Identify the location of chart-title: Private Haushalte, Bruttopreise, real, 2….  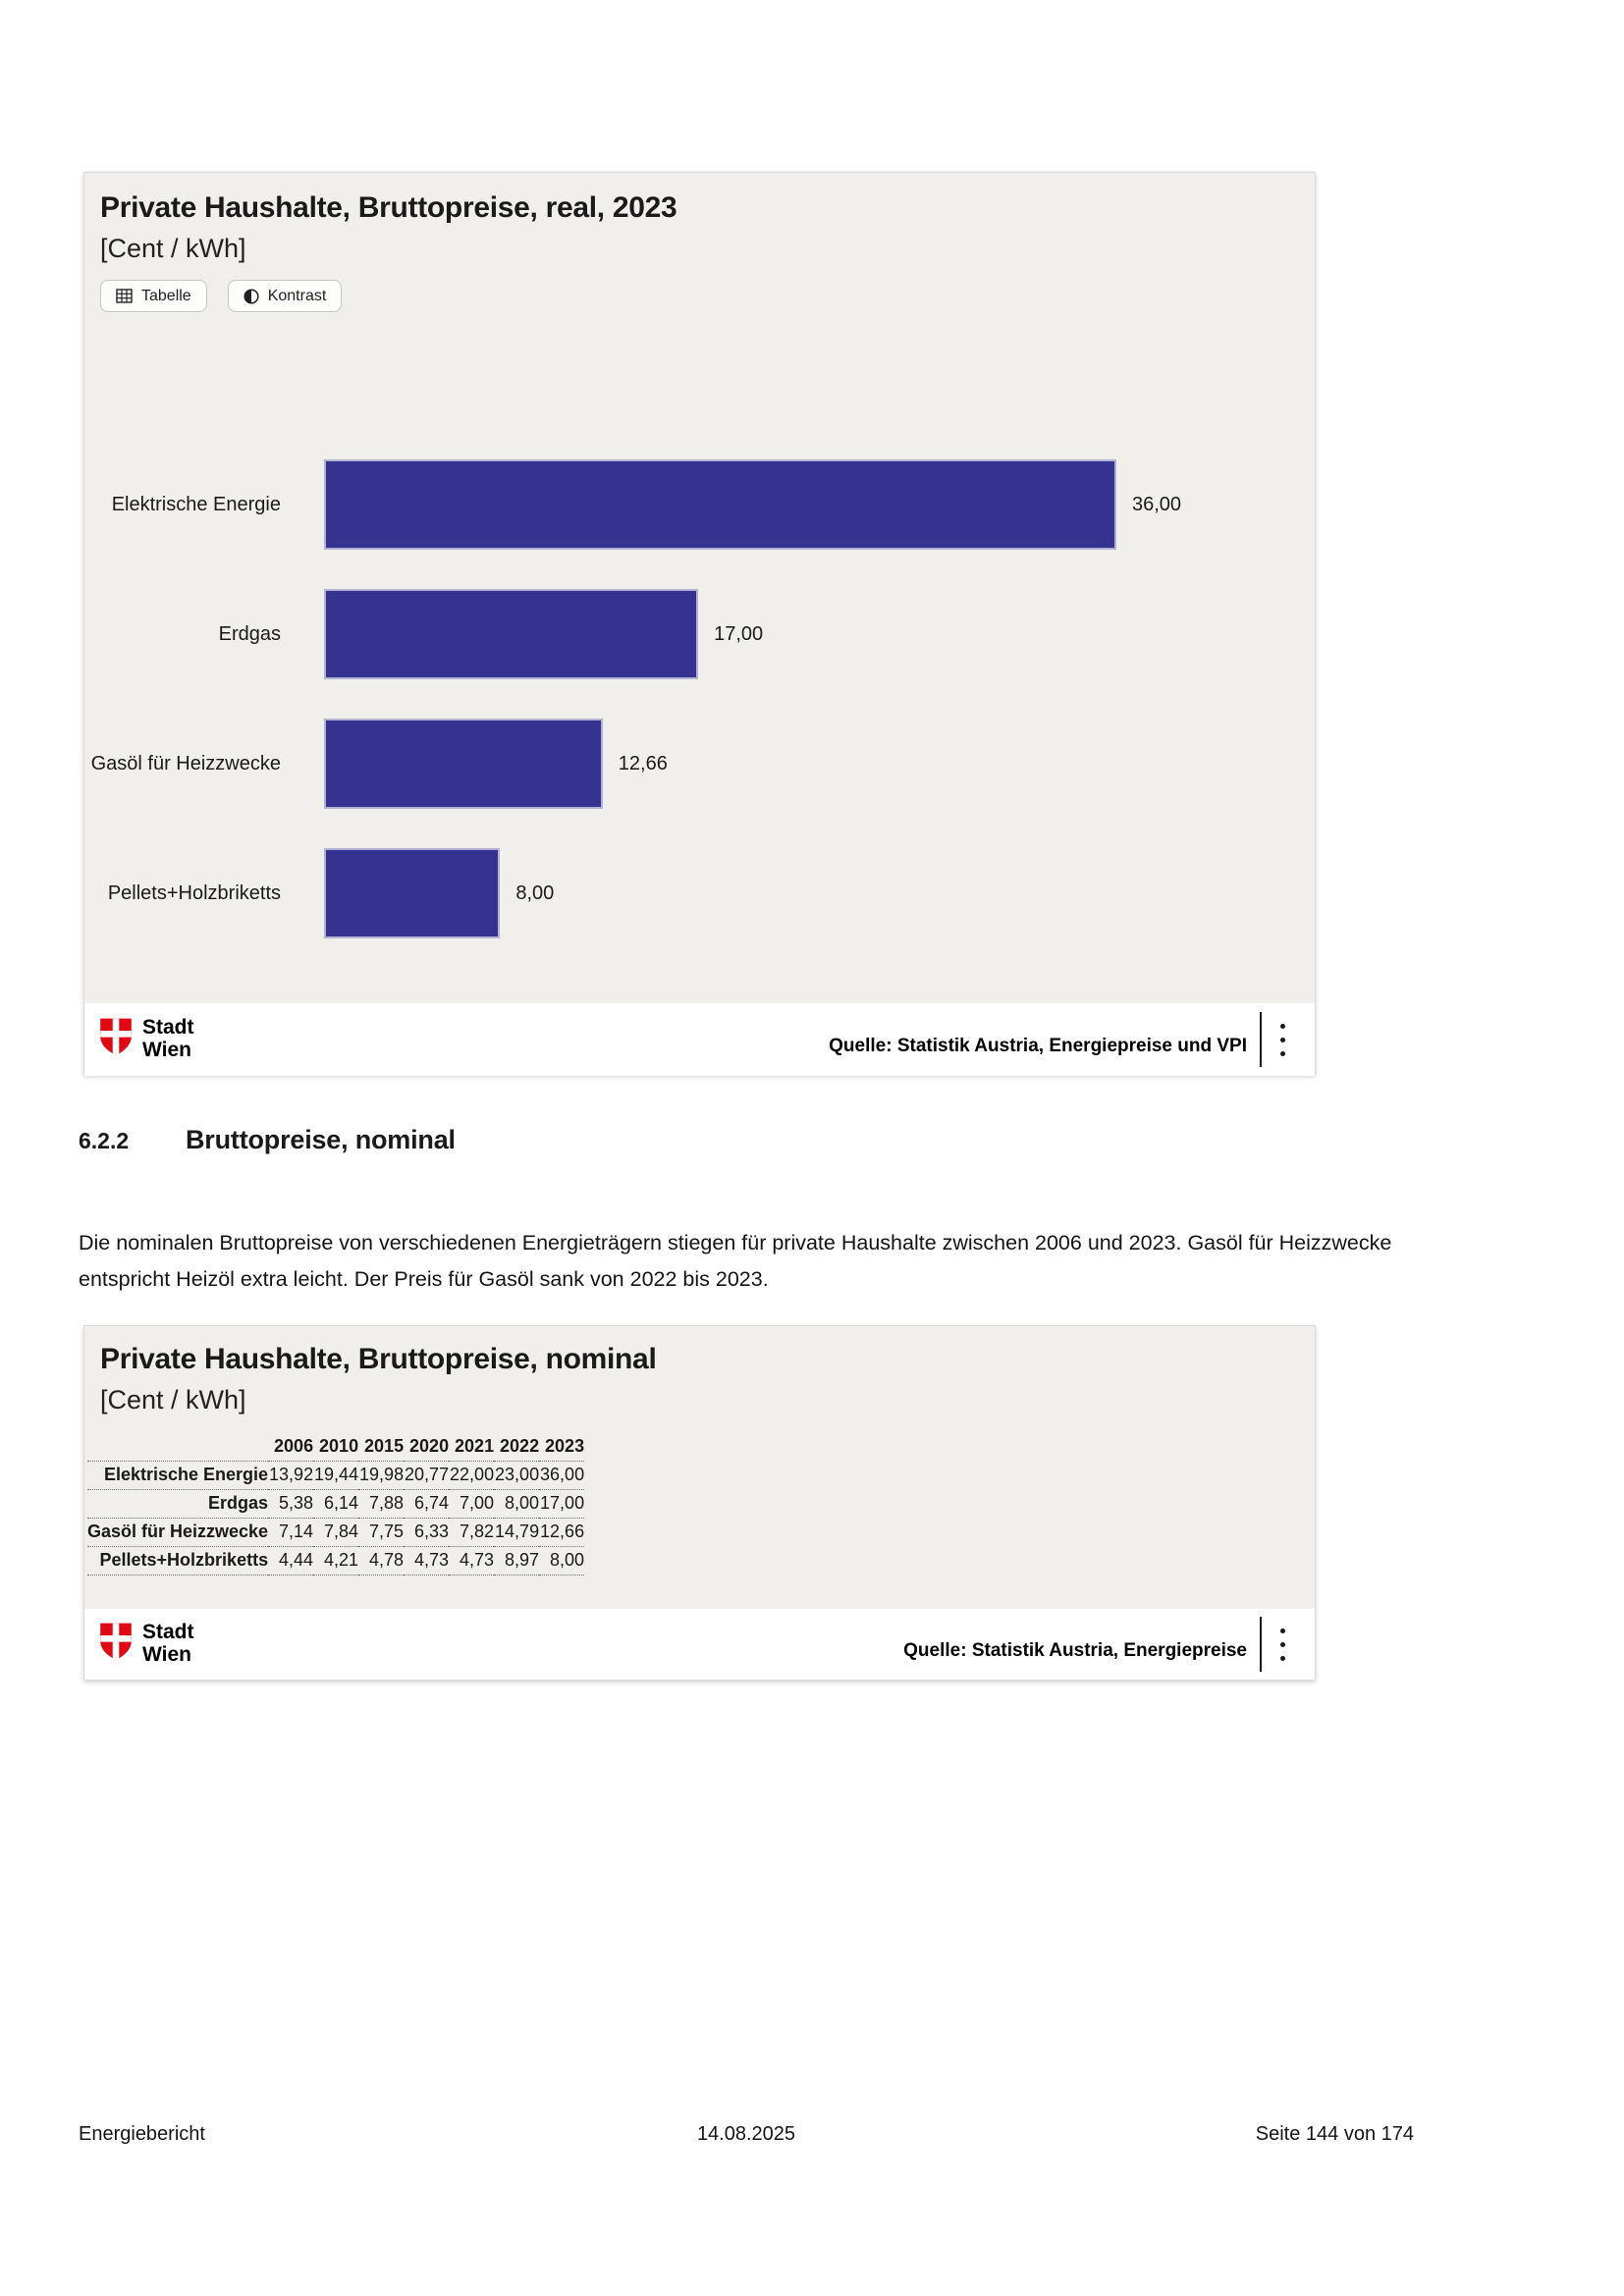
(388, 207).